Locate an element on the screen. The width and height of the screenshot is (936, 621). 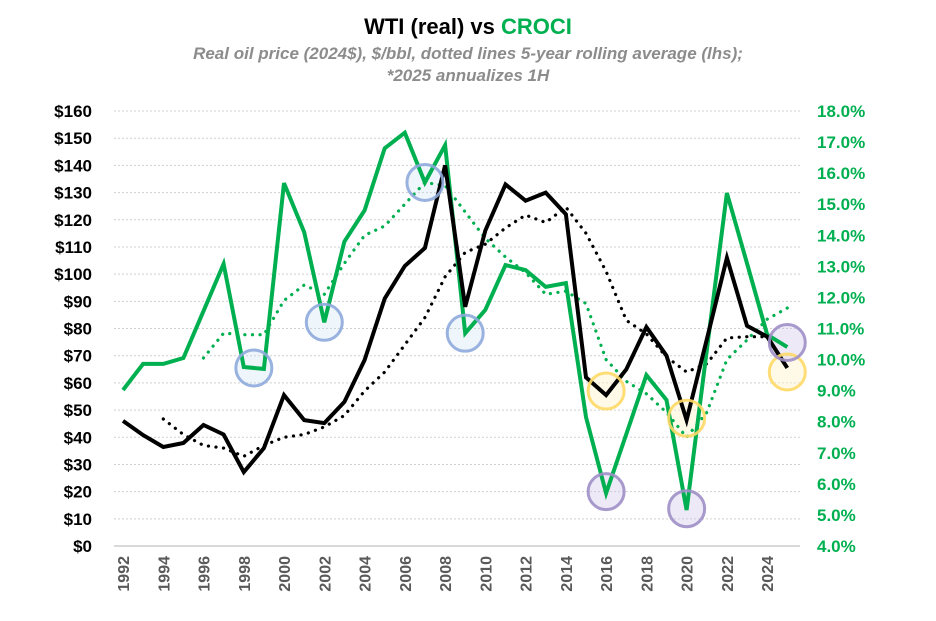
x-tick-label: 1998 is located at coordinates (245, 574).